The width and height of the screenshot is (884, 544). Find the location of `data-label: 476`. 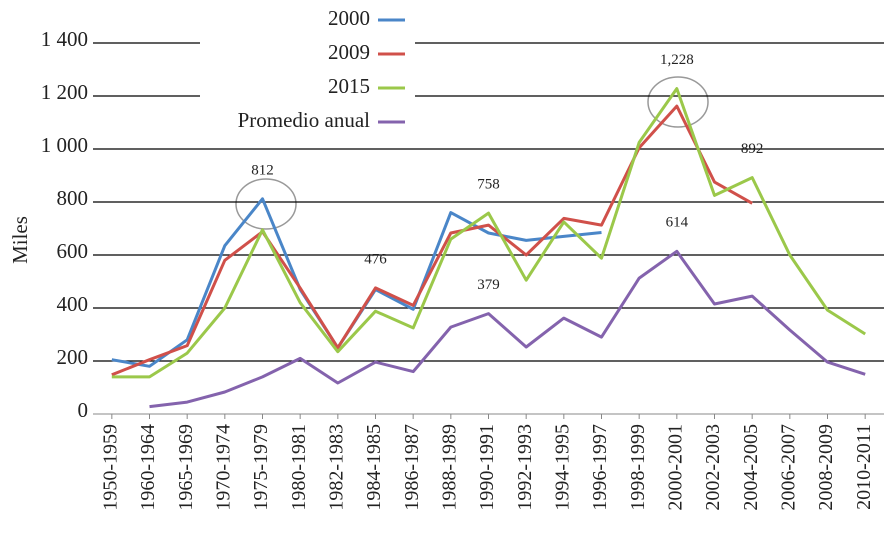

data-label: 476 is located at coordinates (375, 259).